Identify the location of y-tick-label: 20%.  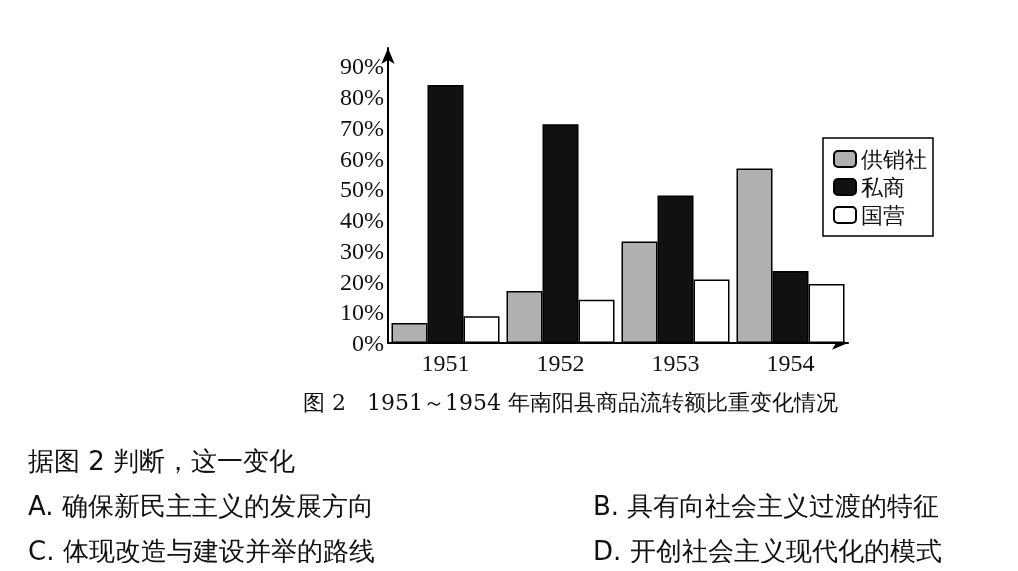
(362, 281).